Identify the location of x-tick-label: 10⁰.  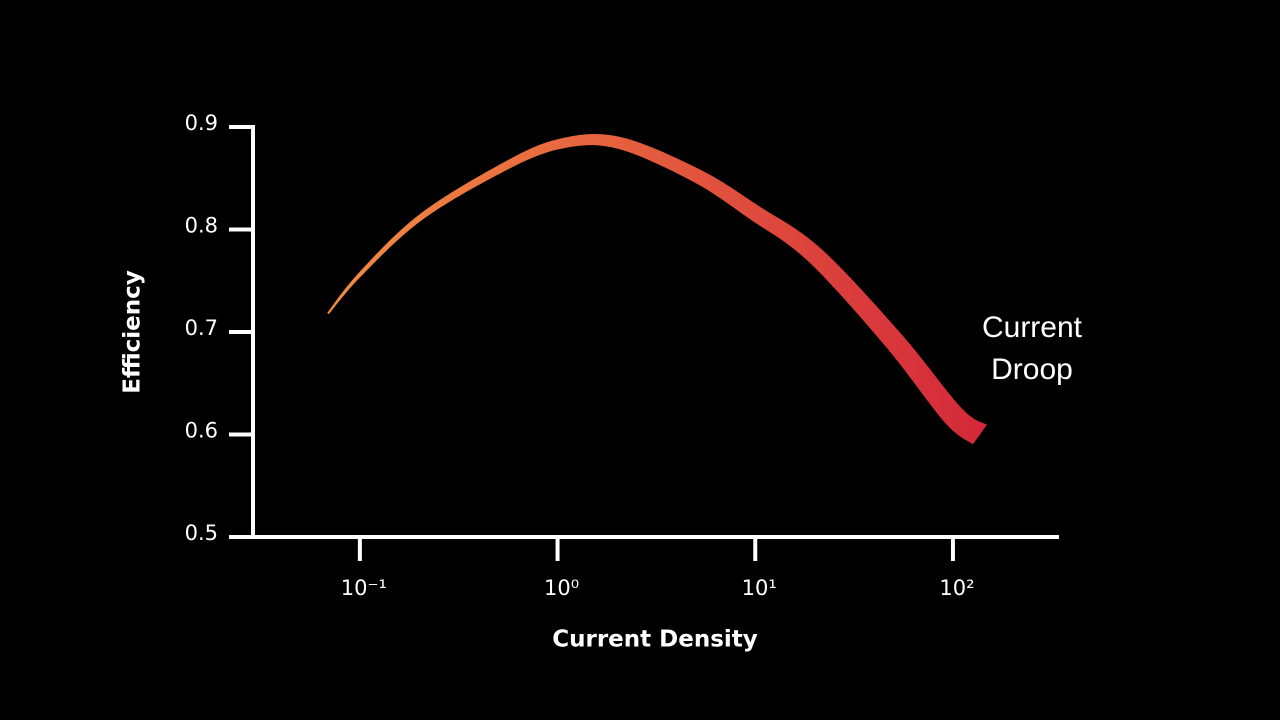
(561, 588).